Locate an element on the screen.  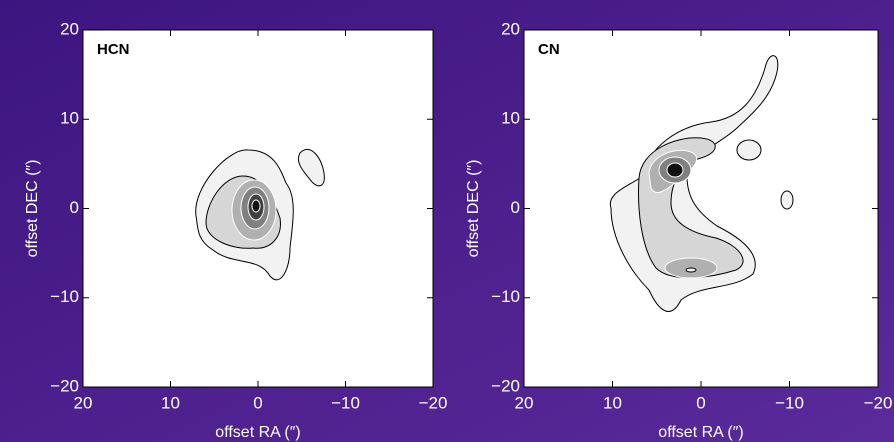
panel-title: CN is located at coordinates (549, 49).